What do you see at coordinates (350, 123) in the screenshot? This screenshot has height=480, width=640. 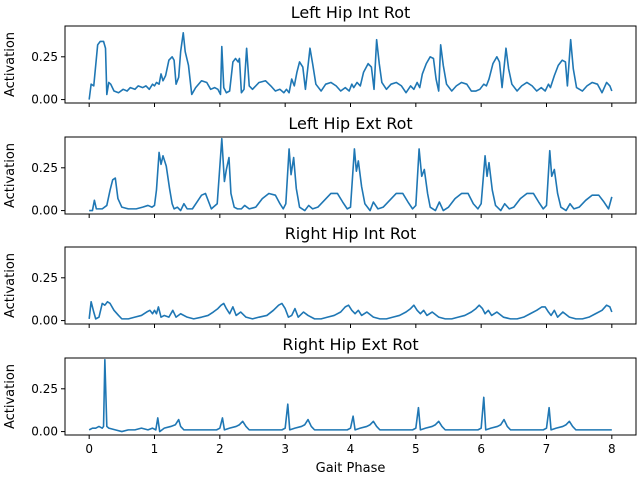 I see `subplot-title: Left Hip Ext Rot` at bounding box center [350, 123].